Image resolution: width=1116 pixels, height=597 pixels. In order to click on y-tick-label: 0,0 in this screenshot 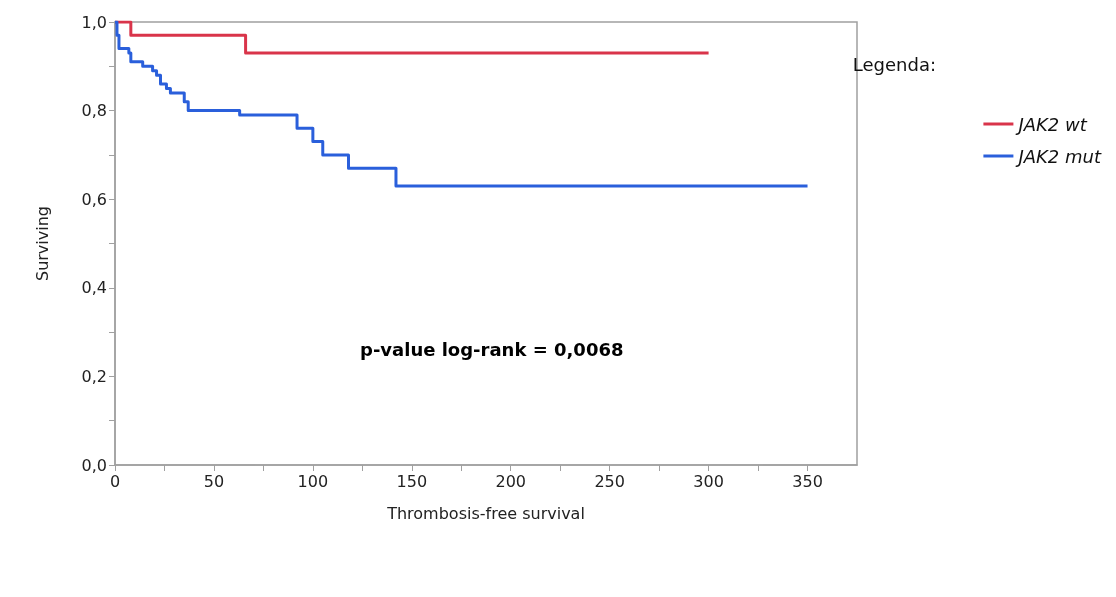, I will do `click(94, 465)`.